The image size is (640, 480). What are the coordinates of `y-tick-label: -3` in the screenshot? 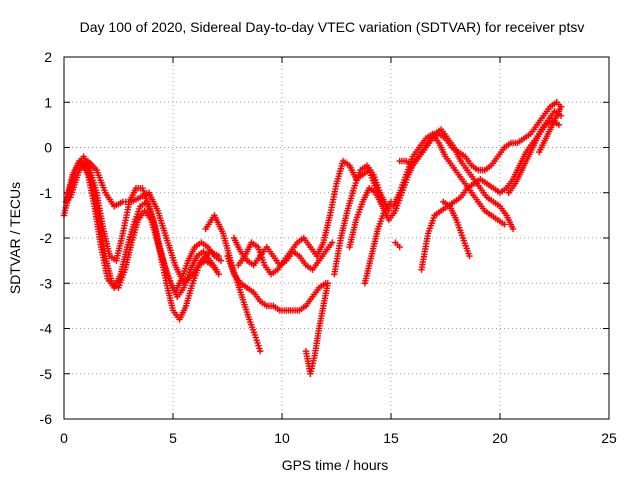 It's located at (46, 283).